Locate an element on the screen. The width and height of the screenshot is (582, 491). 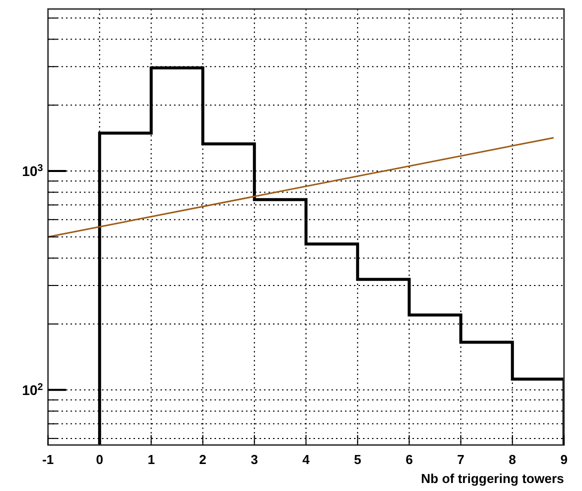
y-tick-label: 10$^{3}$ is located at coordinates (33, 171).